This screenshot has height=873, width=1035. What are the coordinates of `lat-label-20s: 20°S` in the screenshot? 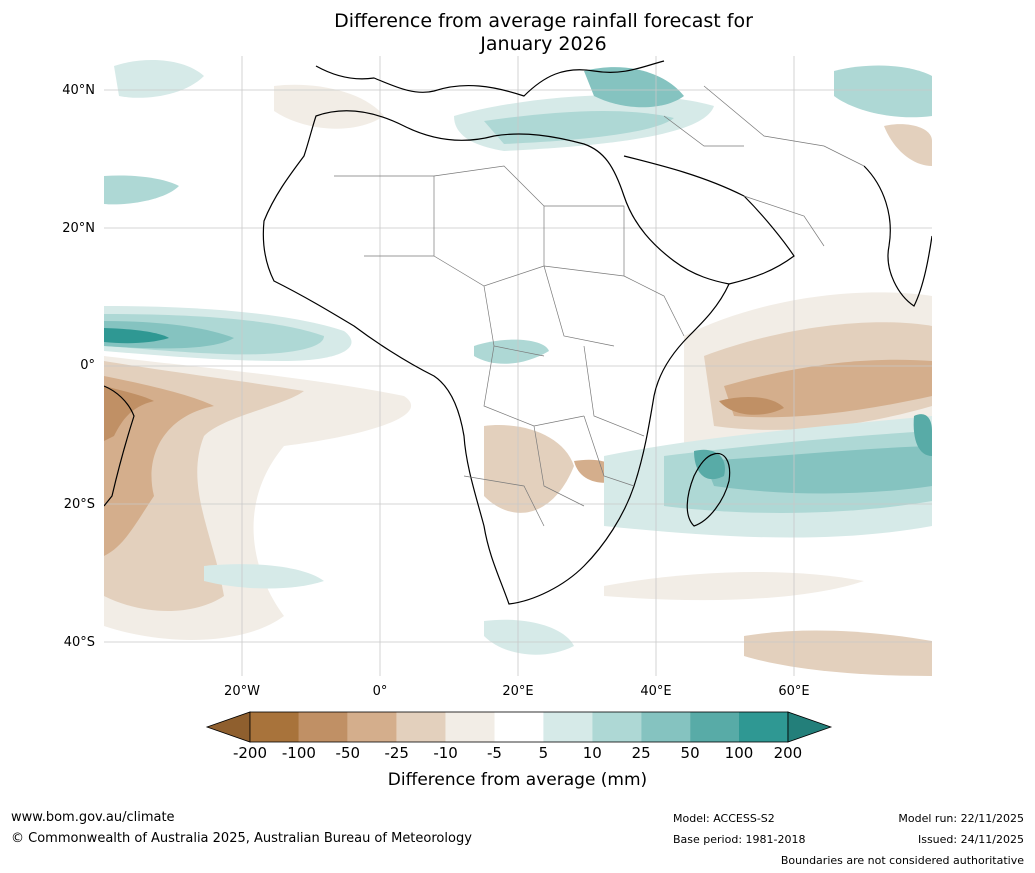 It's located at (79, 504).